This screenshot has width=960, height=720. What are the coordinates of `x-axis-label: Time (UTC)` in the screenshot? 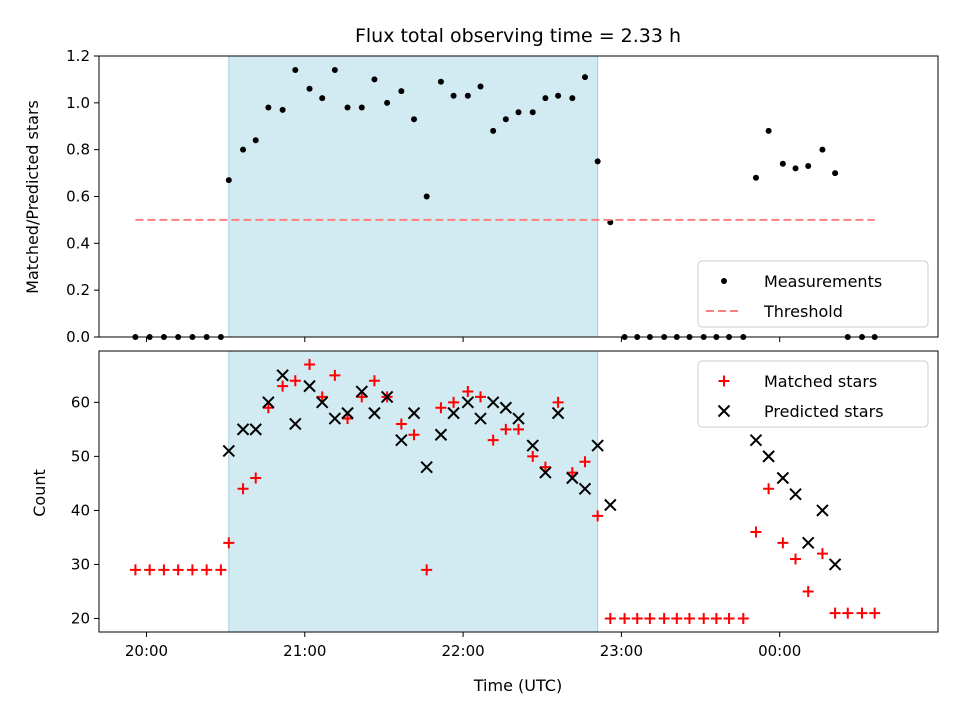 It's located at (517, 685).